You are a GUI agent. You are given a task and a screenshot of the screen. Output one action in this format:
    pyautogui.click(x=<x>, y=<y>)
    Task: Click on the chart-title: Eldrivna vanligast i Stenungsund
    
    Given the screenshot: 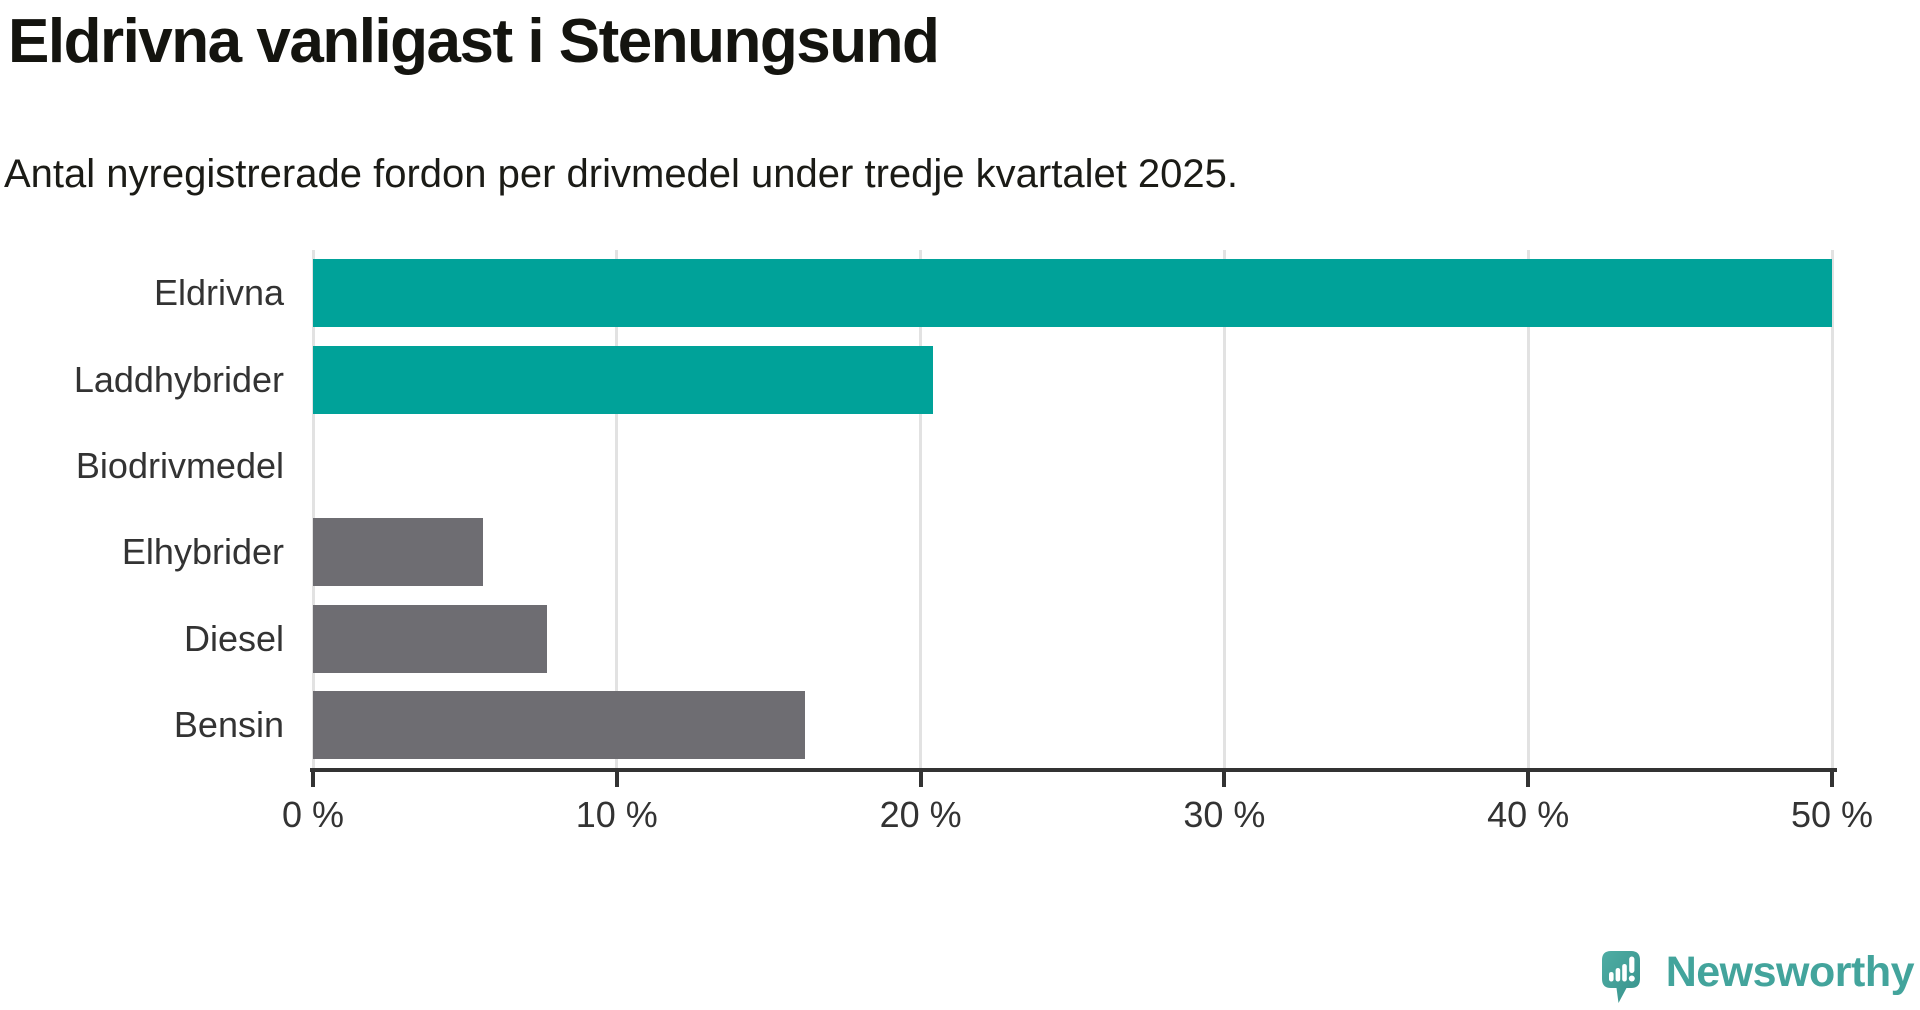 What is the action you would take?
    pyautogui.click(x=474, y=41)
    